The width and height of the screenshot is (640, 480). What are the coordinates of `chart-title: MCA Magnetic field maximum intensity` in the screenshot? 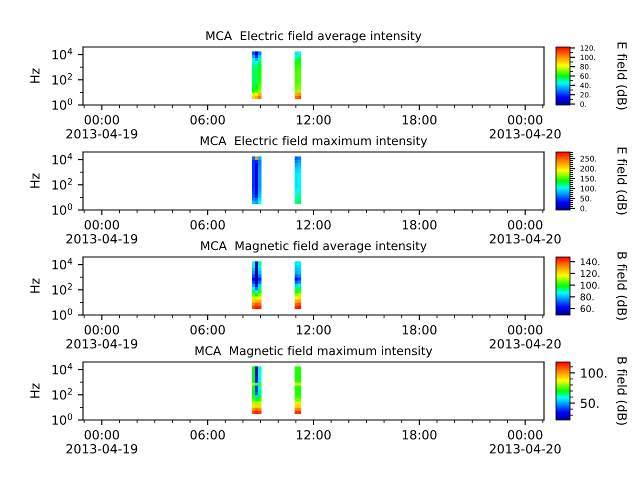 It's located at (314, 352).